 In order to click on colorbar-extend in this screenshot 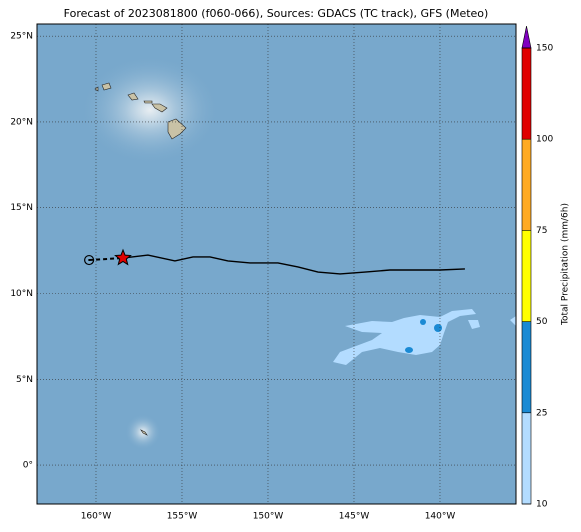, I will do `click(526, 37)`.